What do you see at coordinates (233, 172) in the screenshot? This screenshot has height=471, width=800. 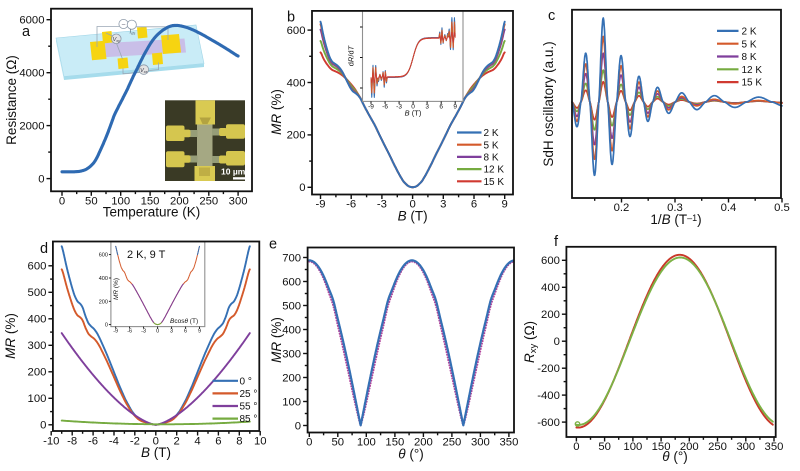 I see `svg-text: 10 µm` at bounding box center [233, 172].